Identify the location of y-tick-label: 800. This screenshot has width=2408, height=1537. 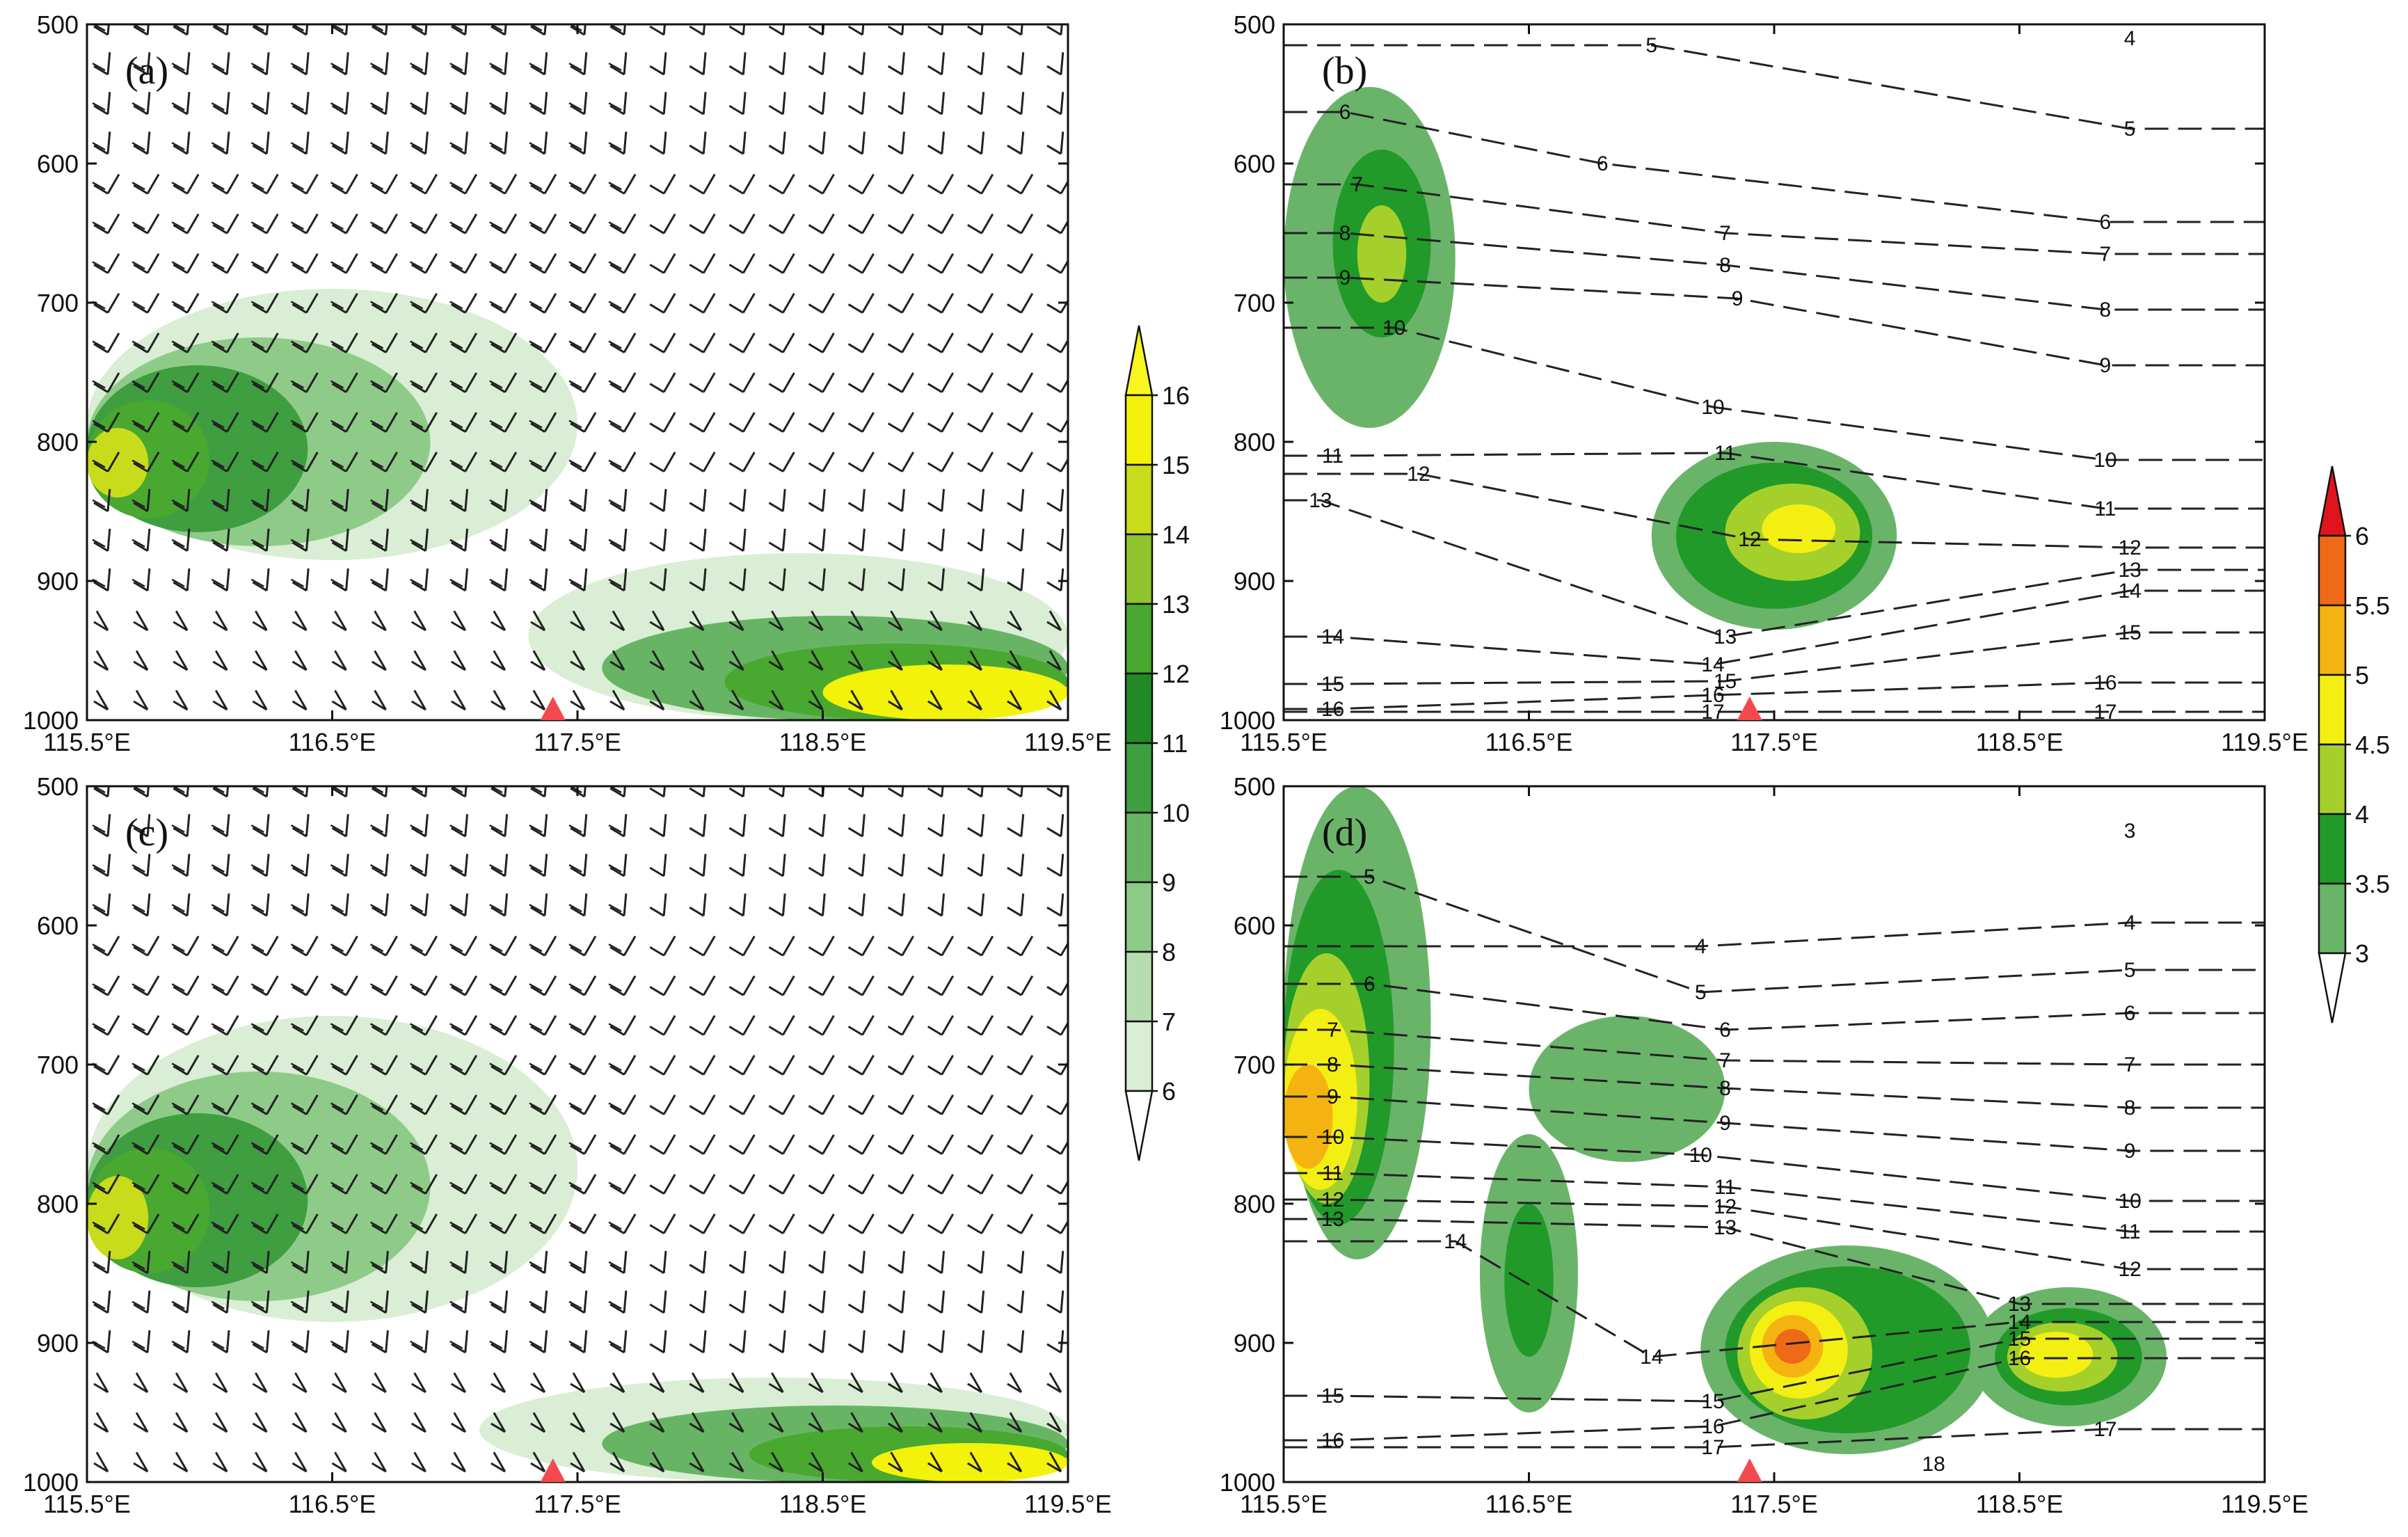
(1254, 1204).